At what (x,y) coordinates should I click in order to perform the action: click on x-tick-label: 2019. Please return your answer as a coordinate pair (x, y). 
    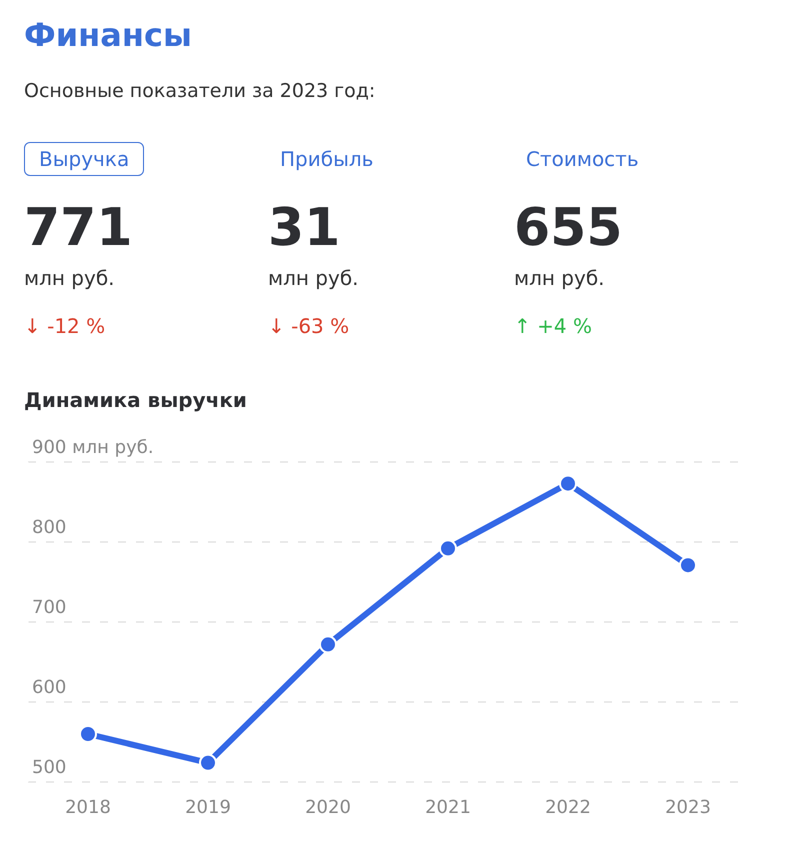
    Looking at the image, I should click on (208, 807).